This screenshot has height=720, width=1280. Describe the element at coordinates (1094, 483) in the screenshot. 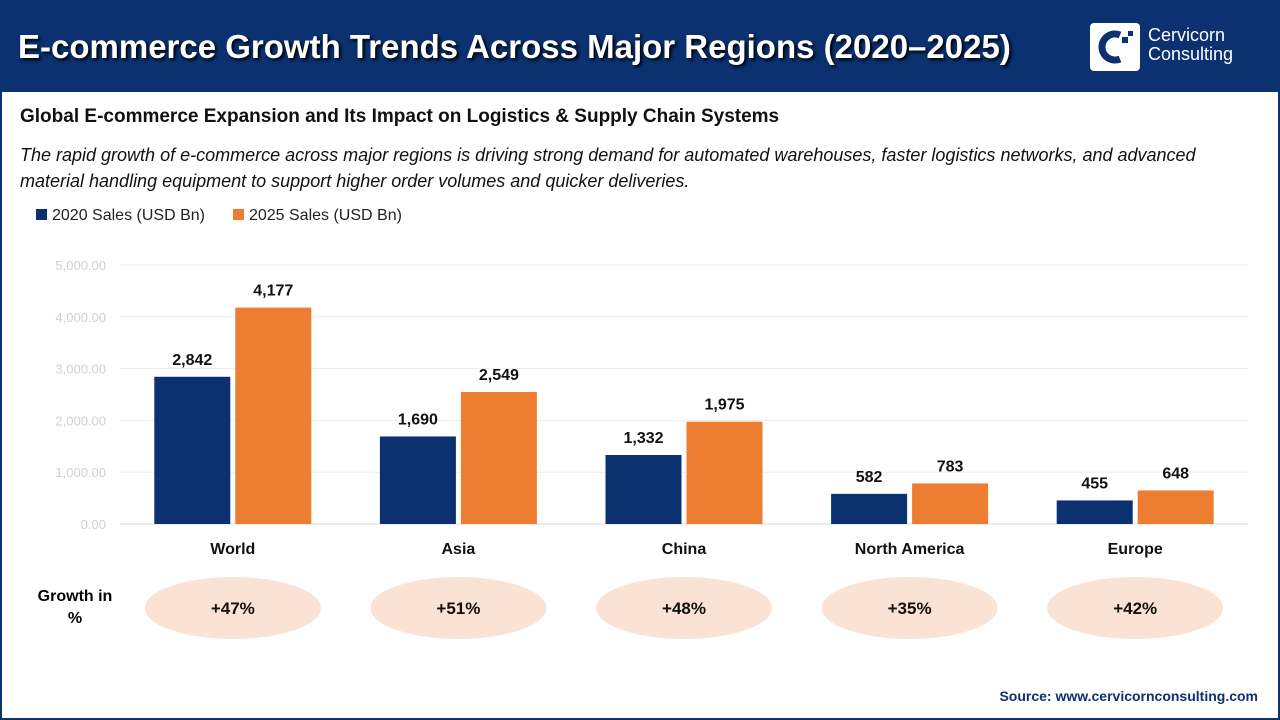

I see `data-label: 455` at that location.